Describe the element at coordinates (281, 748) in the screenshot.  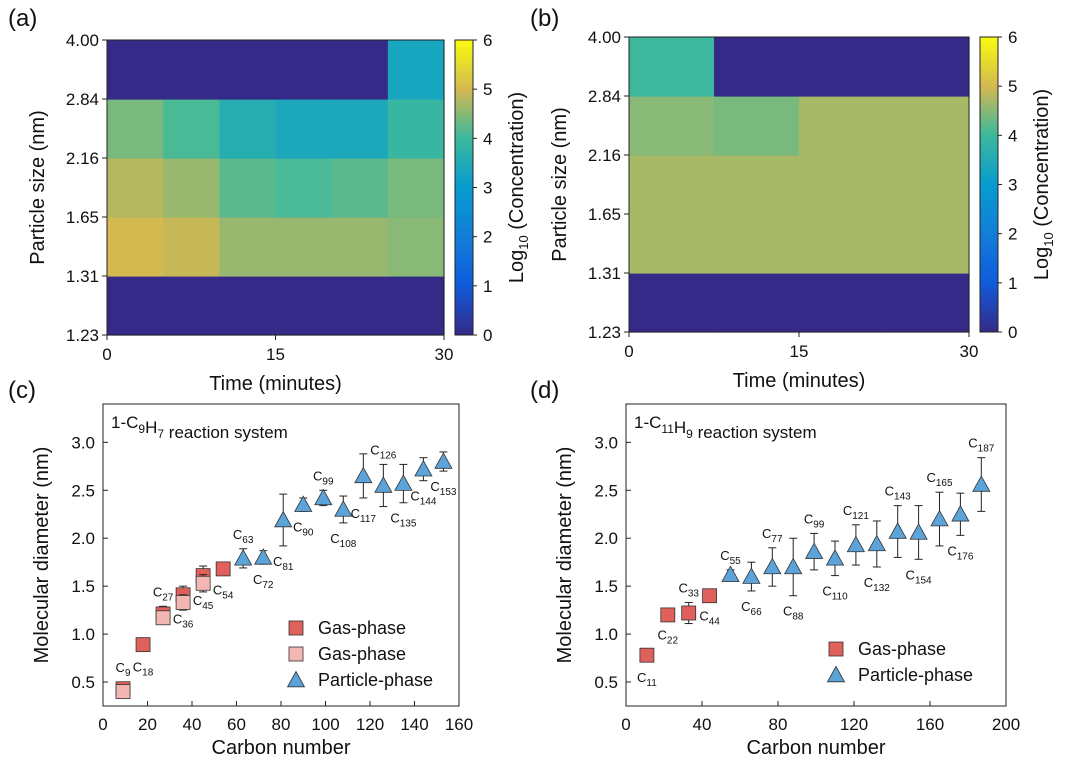
I see `x-axis-label: Carbon number` at that location.